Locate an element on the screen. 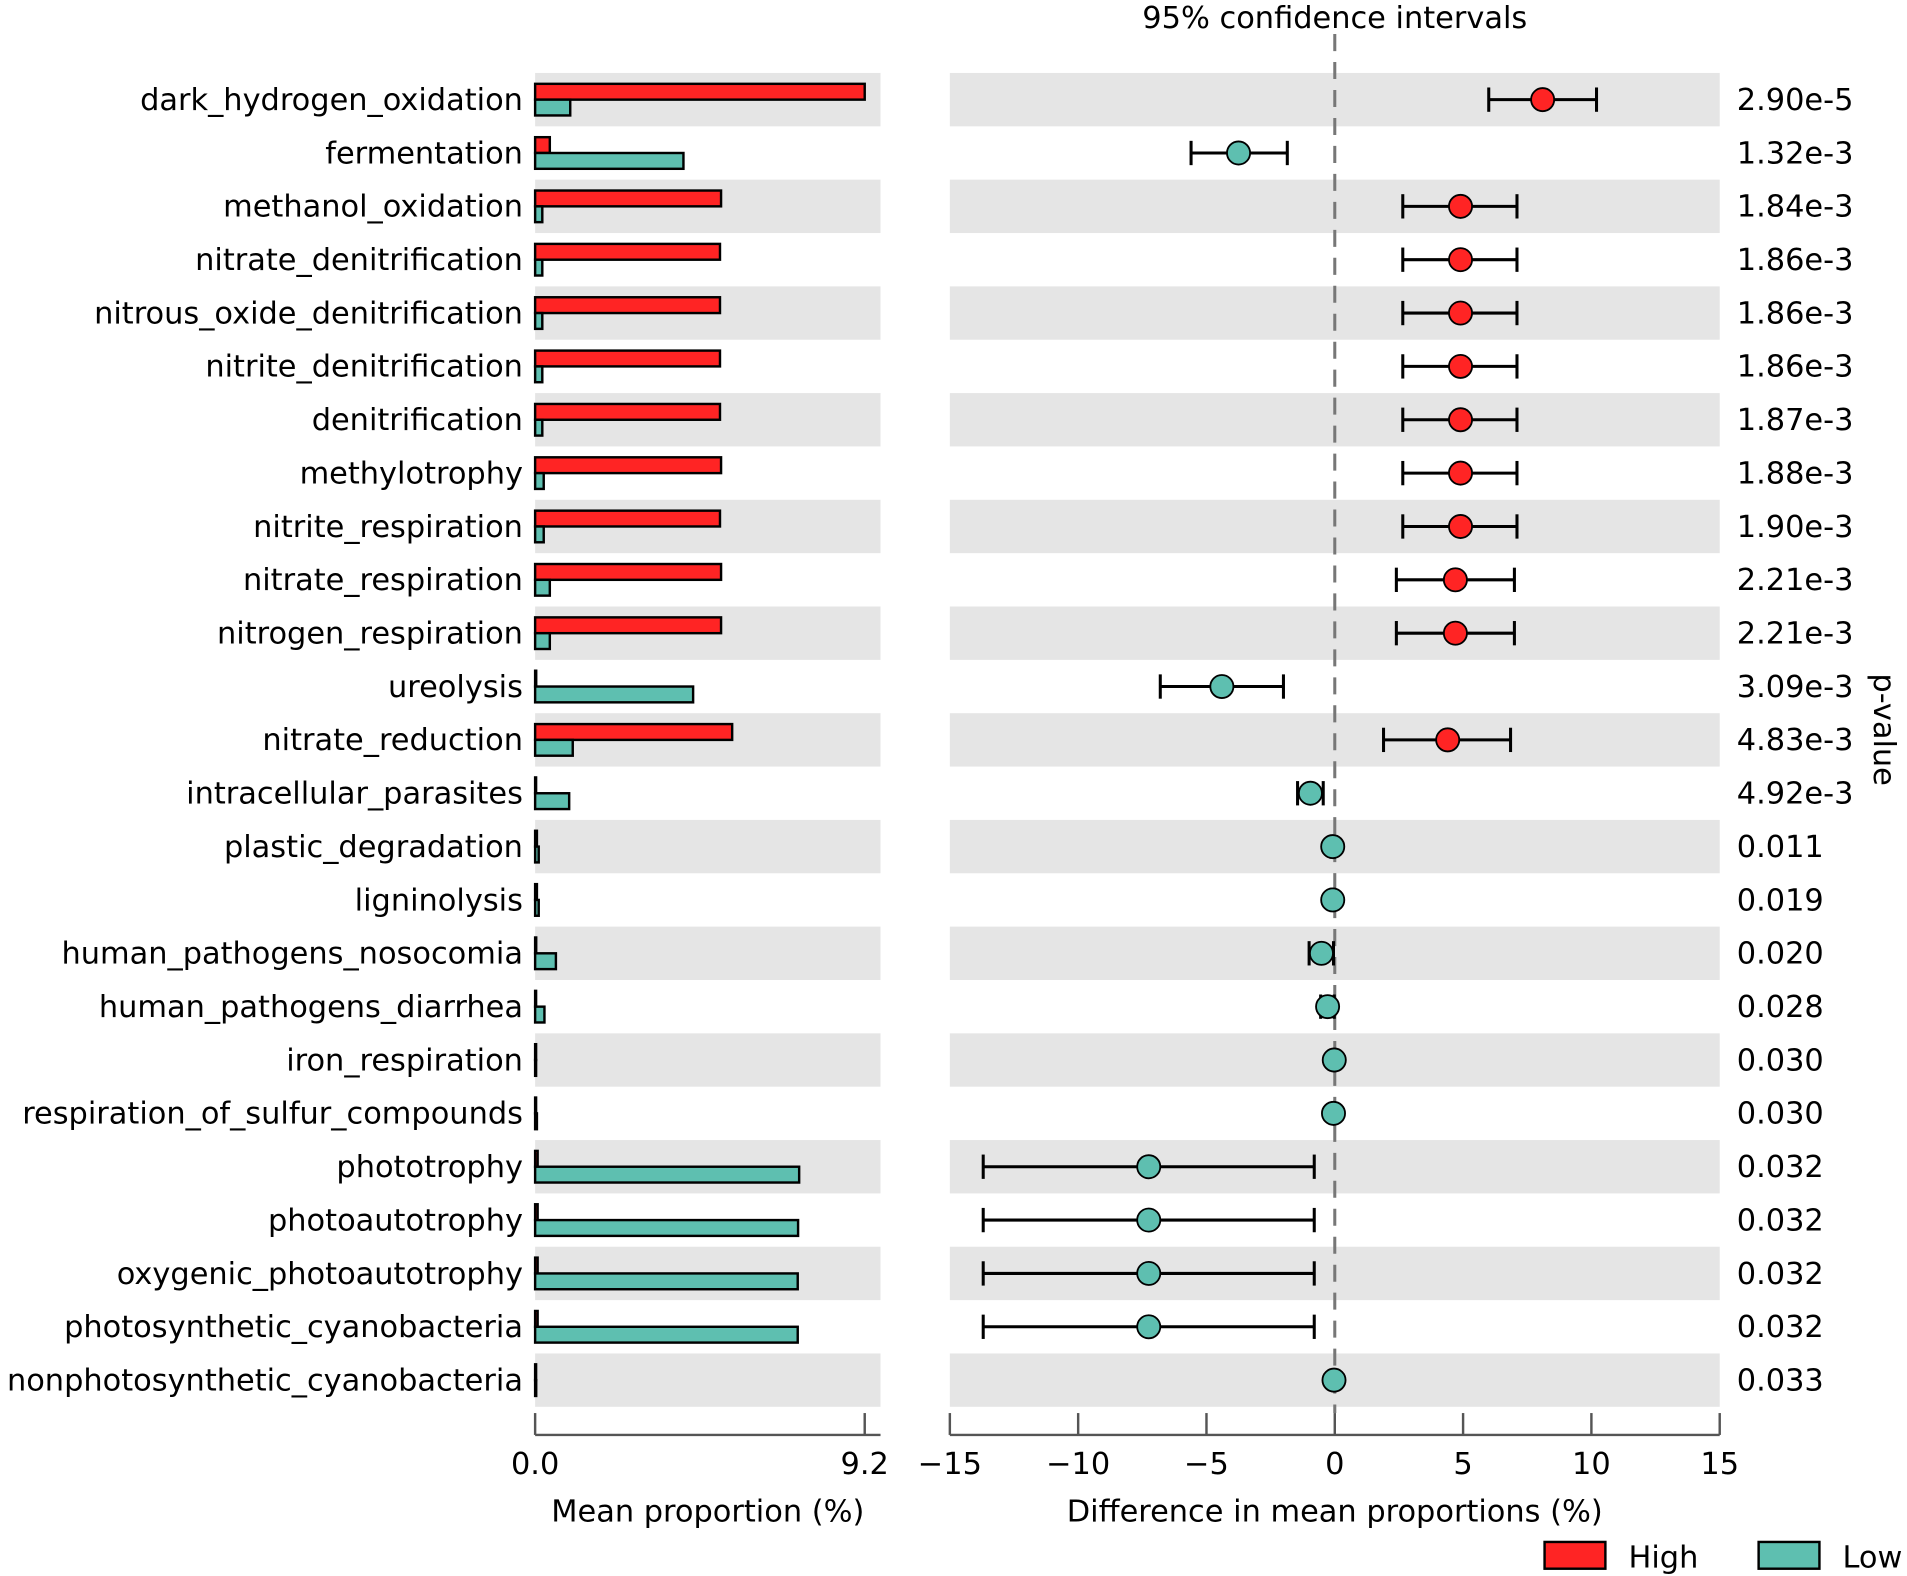 This screenshot has width=1907, height=1576. mean-proportion-tick-label: 0.0 is located at coordinates (535, 1464).